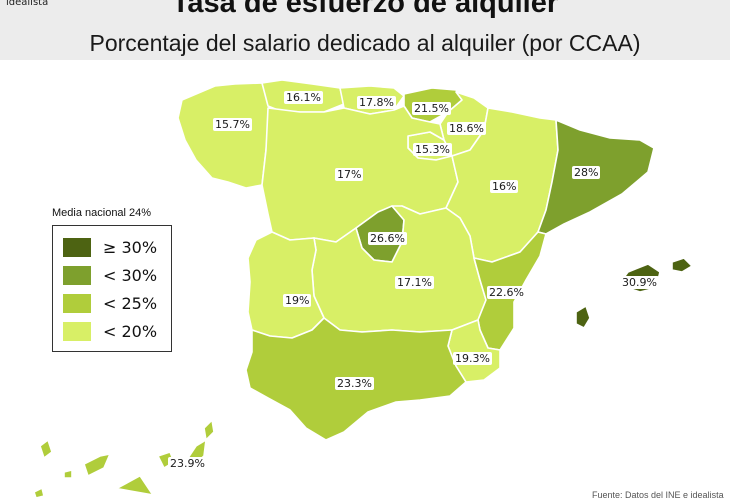 This screenshot has width=730, height=500. I want to click on brand-logo: idealista, so click(27, 4).